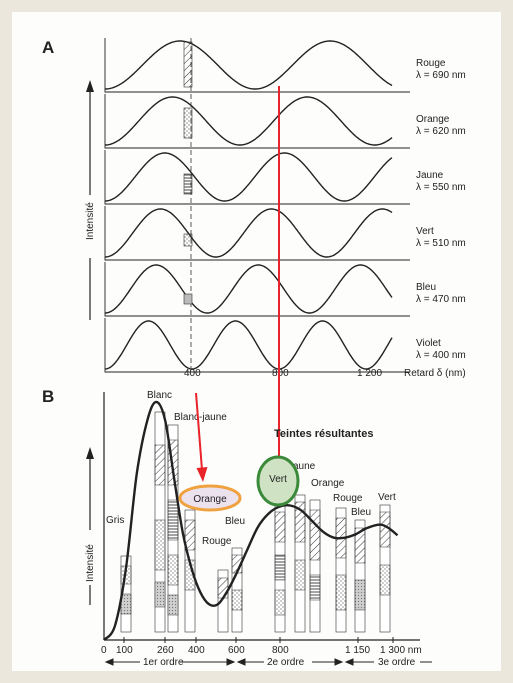 The height and width of the screenshot is (683, 513). What do you see at coordinates (104, 650) in the screenshot?
I see `panel-b-tick-0: 0` at bounding box center [104, 650].